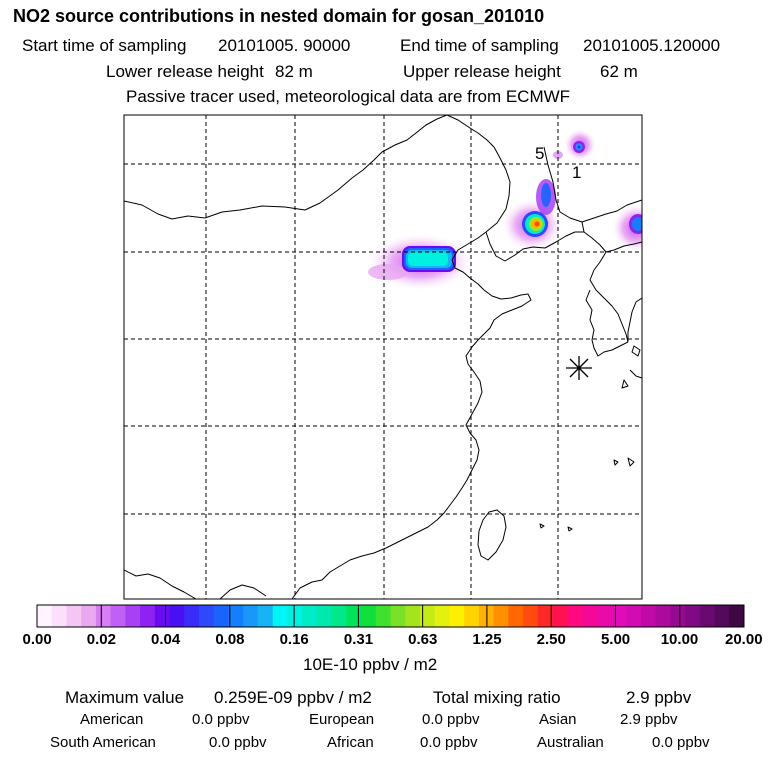 Image resolution: width=768 pixels, height=768 pixels. I want to click on lower-release-label: Lower release height, so click(185, 71).